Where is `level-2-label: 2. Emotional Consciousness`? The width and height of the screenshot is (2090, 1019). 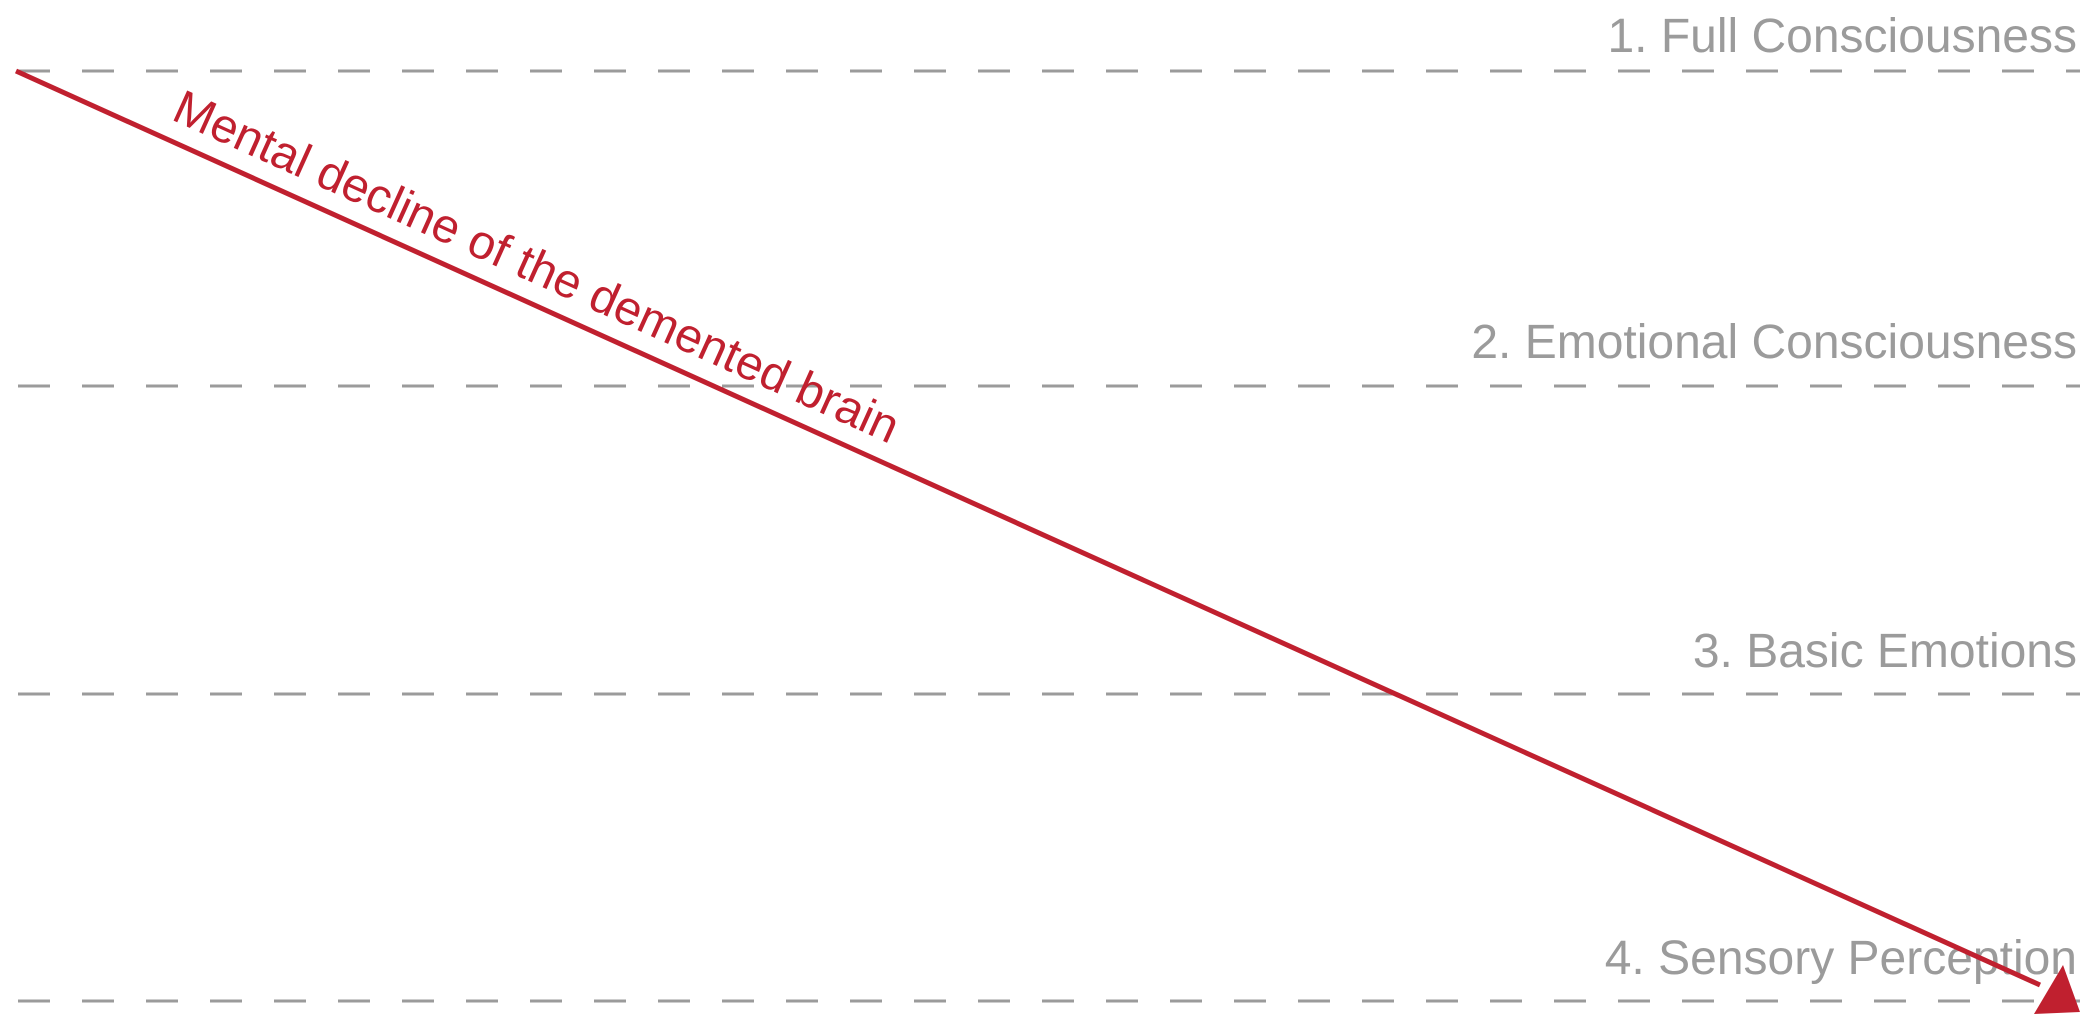 level-2-label: 2. Emotional Consciousness is located at coordinates (1774, 342).